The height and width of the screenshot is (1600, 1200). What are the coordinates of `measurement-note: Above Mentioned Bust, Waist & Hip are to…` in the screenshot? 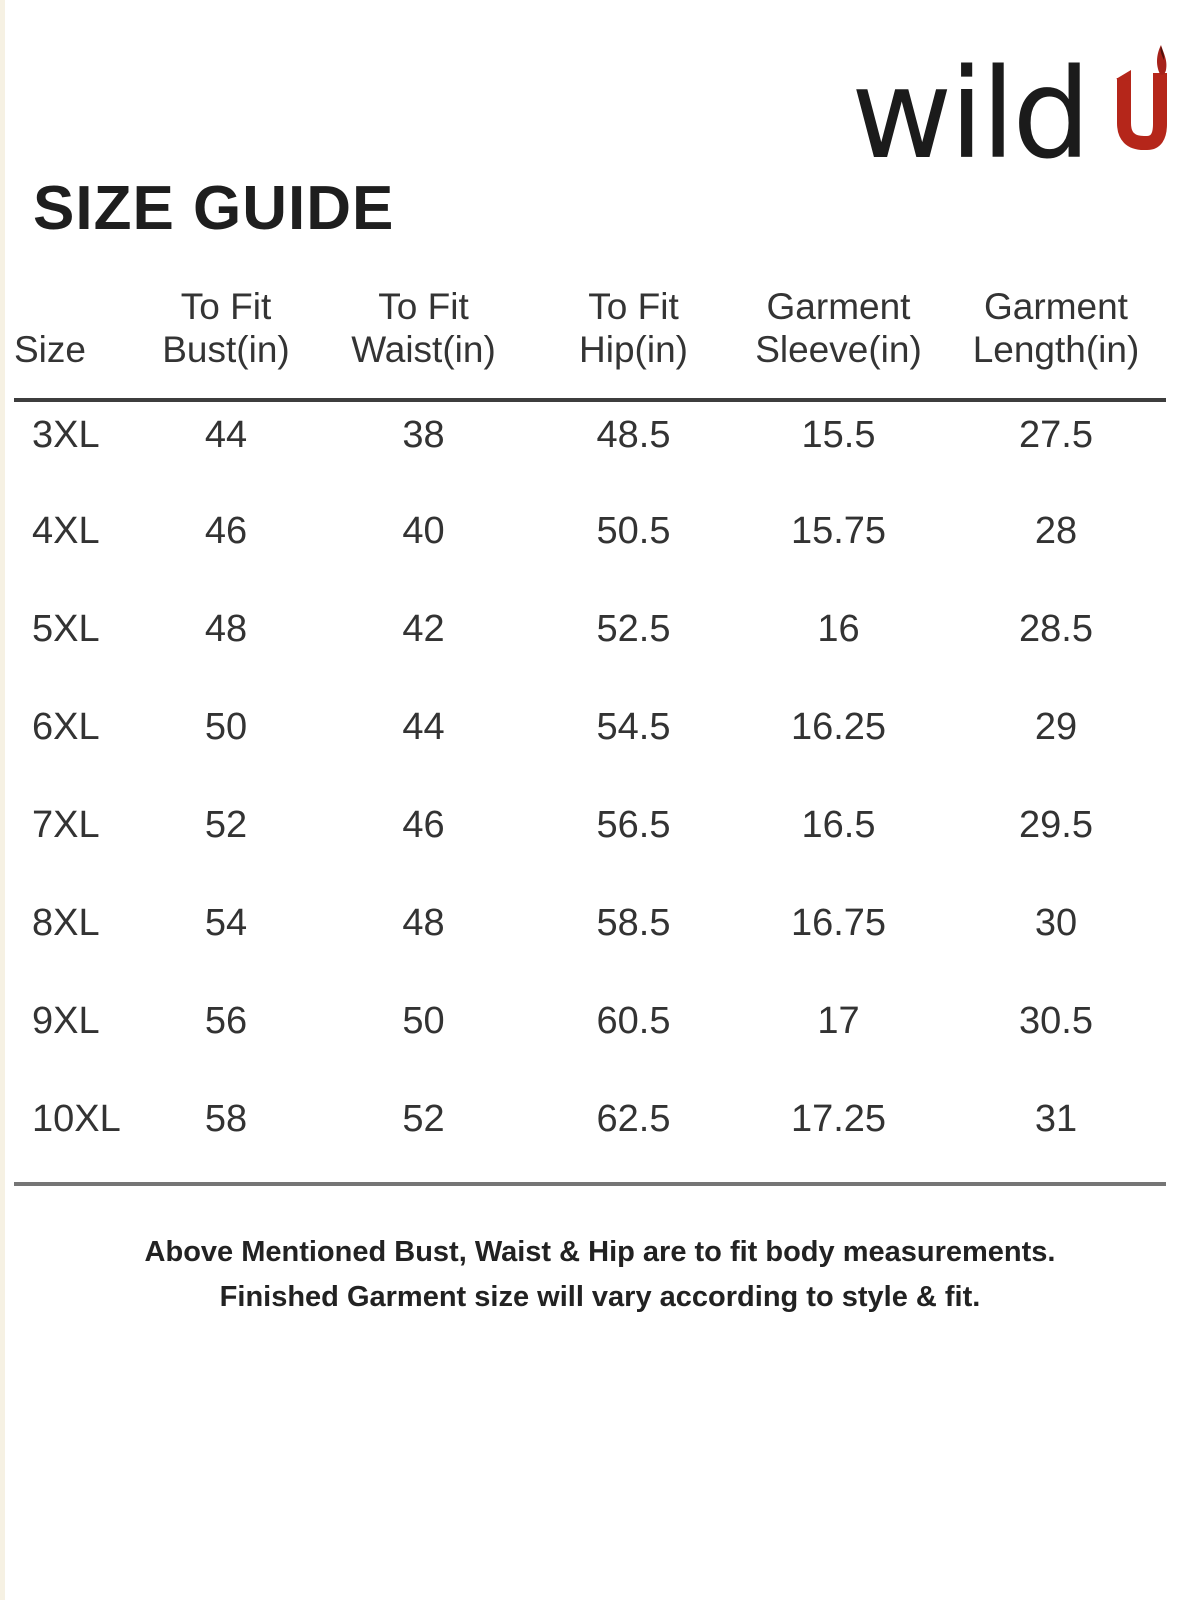 It's located at (600, 1275).